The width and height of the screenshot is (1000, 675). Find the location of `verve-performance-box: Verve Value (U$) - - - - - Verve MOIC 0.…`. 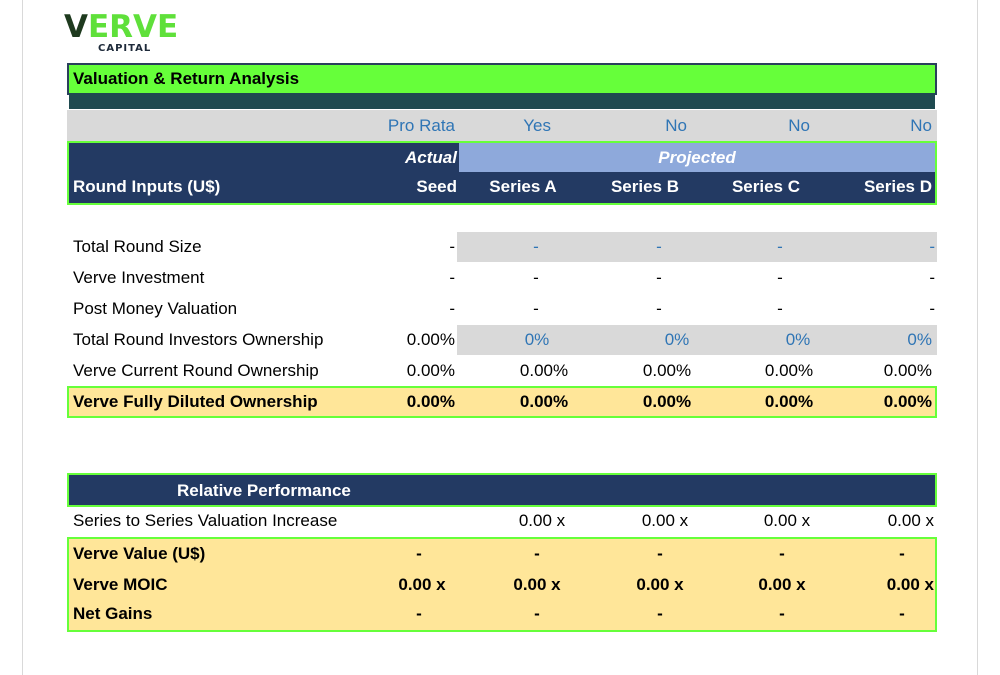

verve-performance-box: Verve Value (U$) - - - - - Verve MOIC 0.… is located at coordinates (502, 584).